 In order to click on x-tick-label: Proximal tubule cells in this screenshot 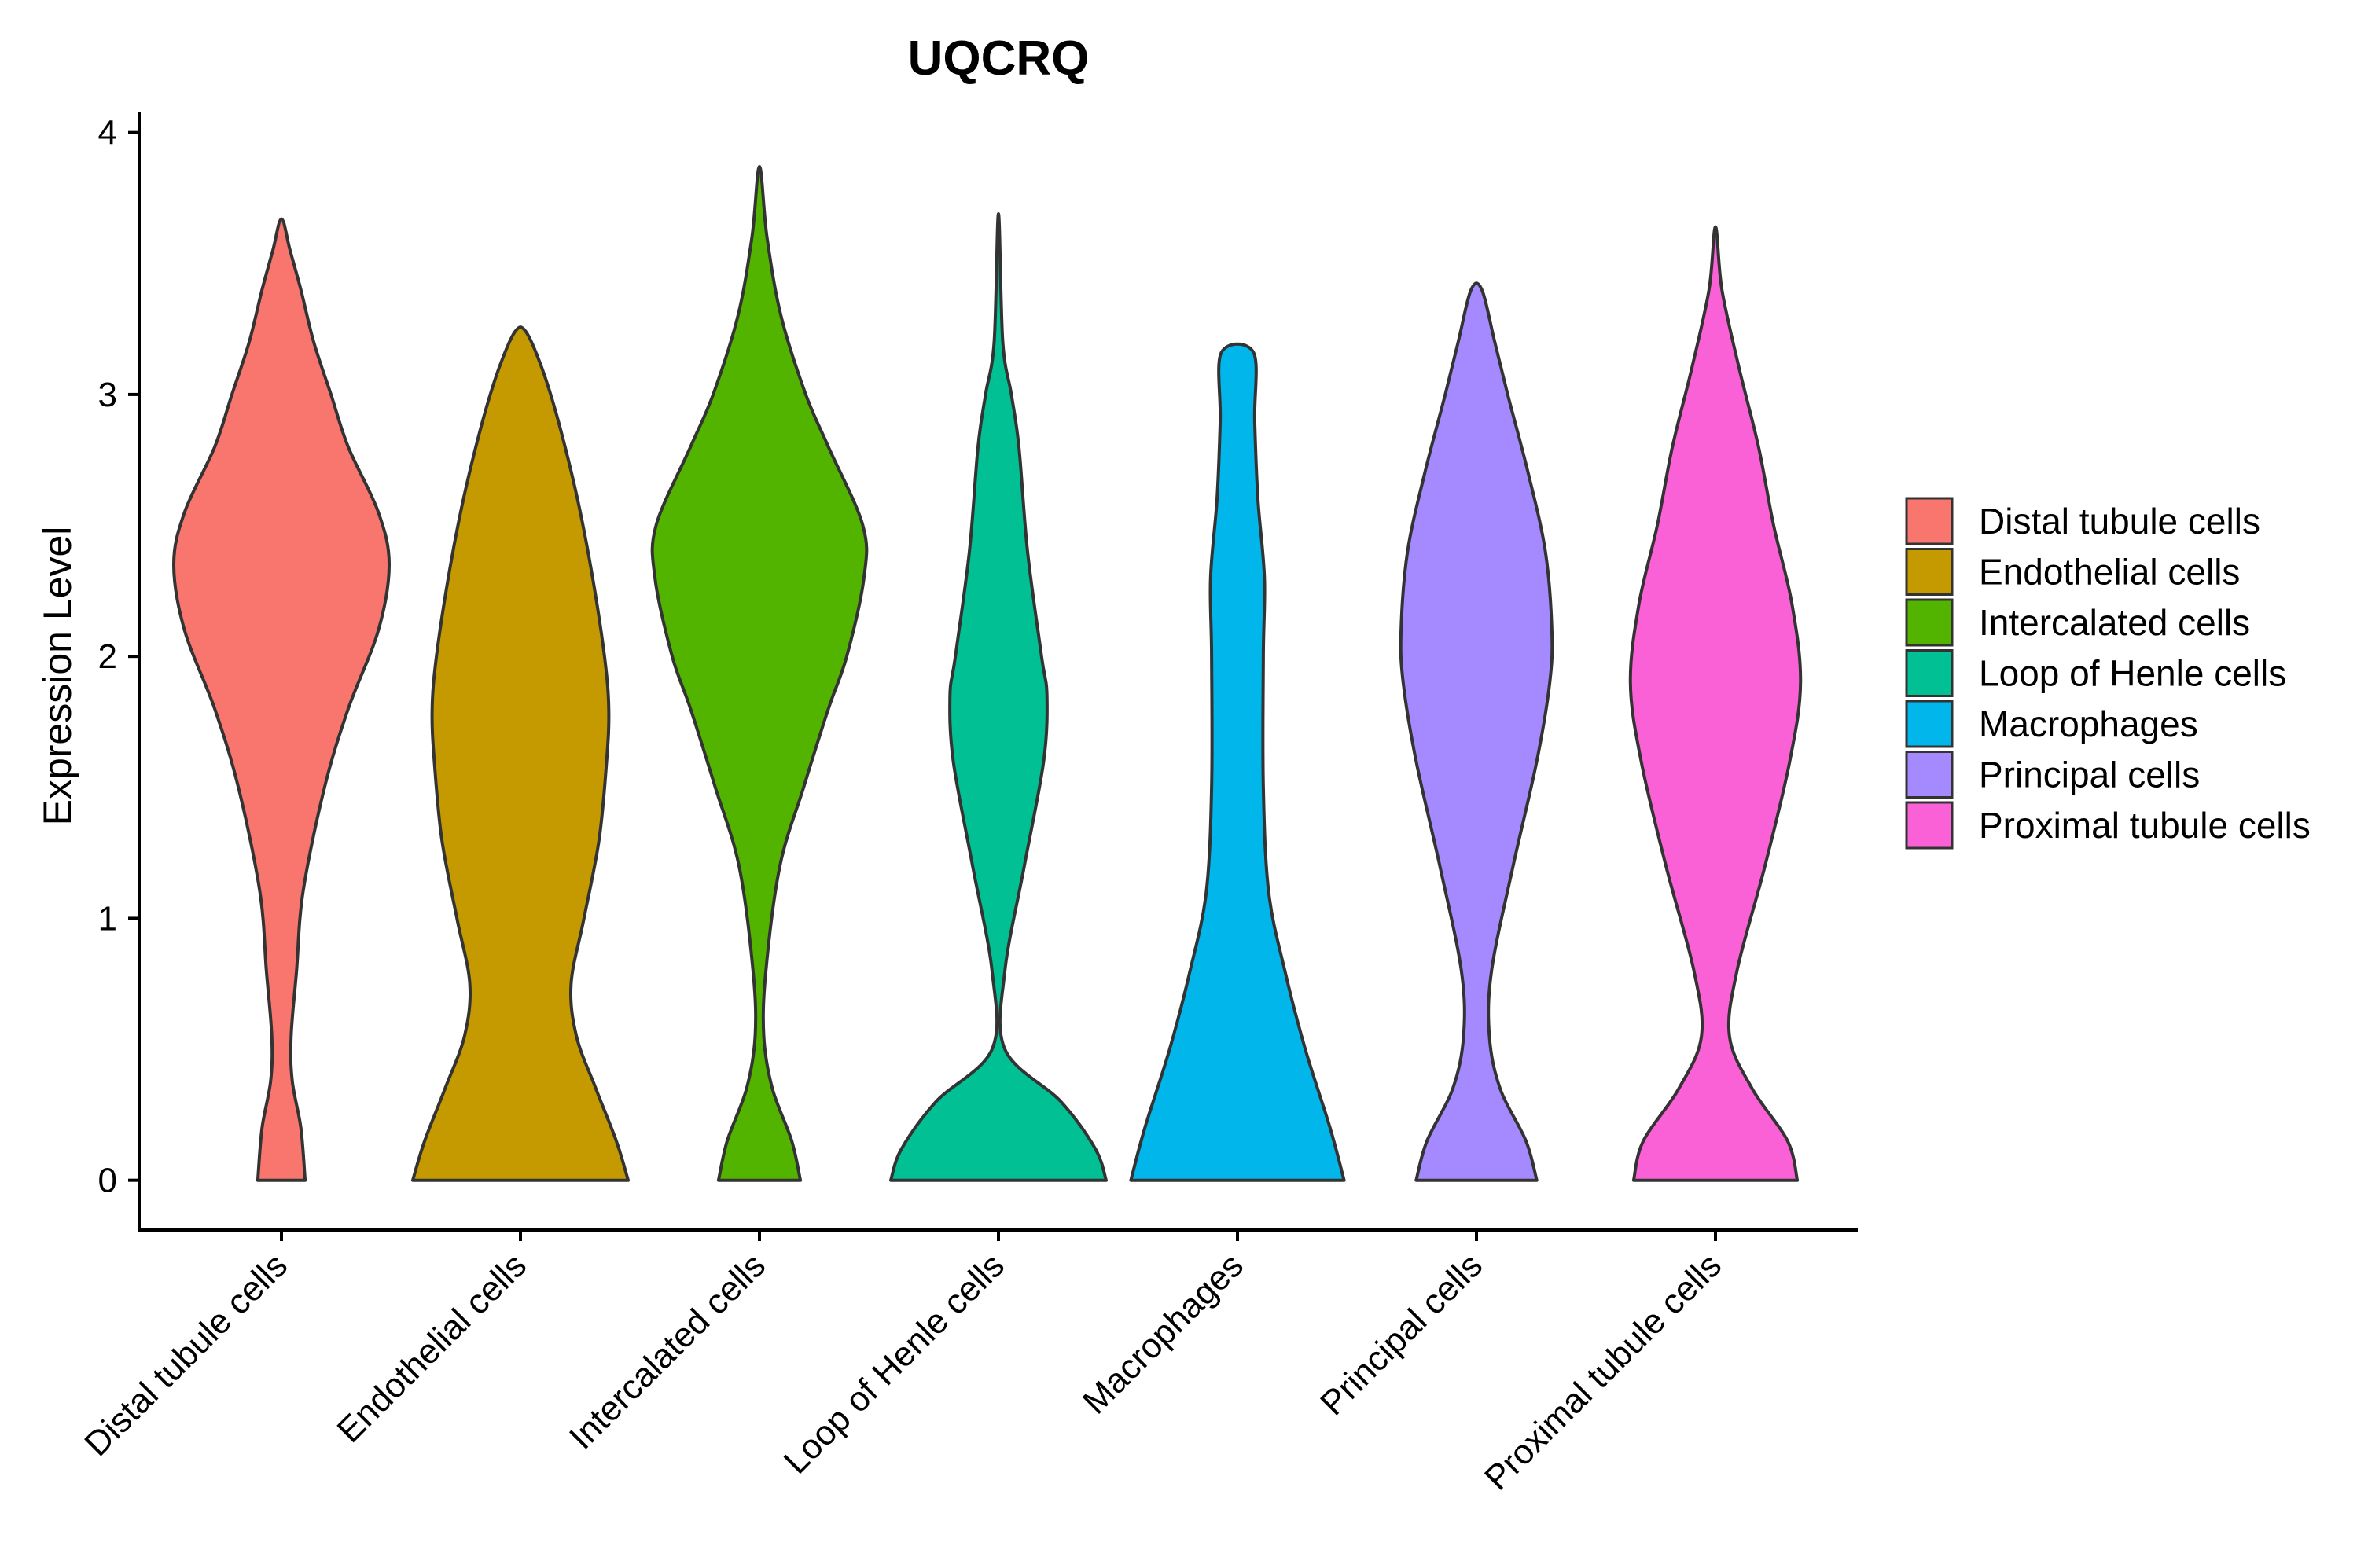, I will do `click(1603, 1371)`.